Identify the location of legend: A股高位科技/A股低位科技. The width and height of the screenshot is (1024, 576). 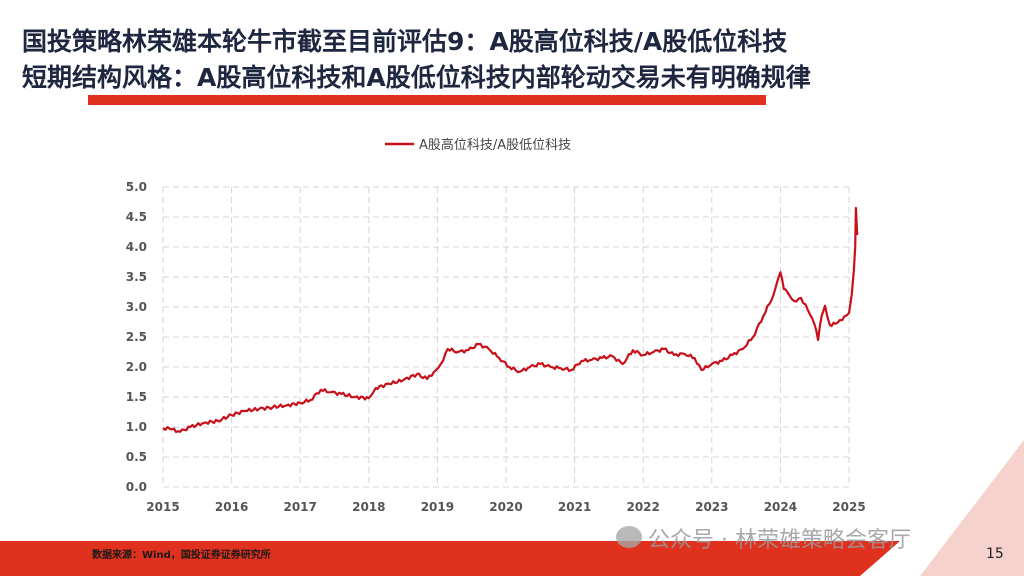
(478, 145).